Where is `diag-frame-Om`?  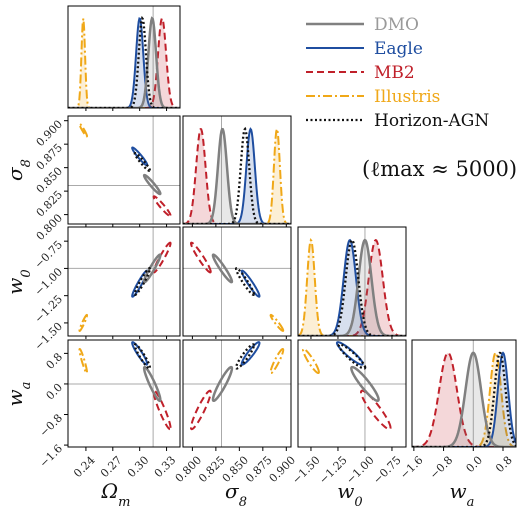 diag-frame-Om is located at coordinates (124, 57).